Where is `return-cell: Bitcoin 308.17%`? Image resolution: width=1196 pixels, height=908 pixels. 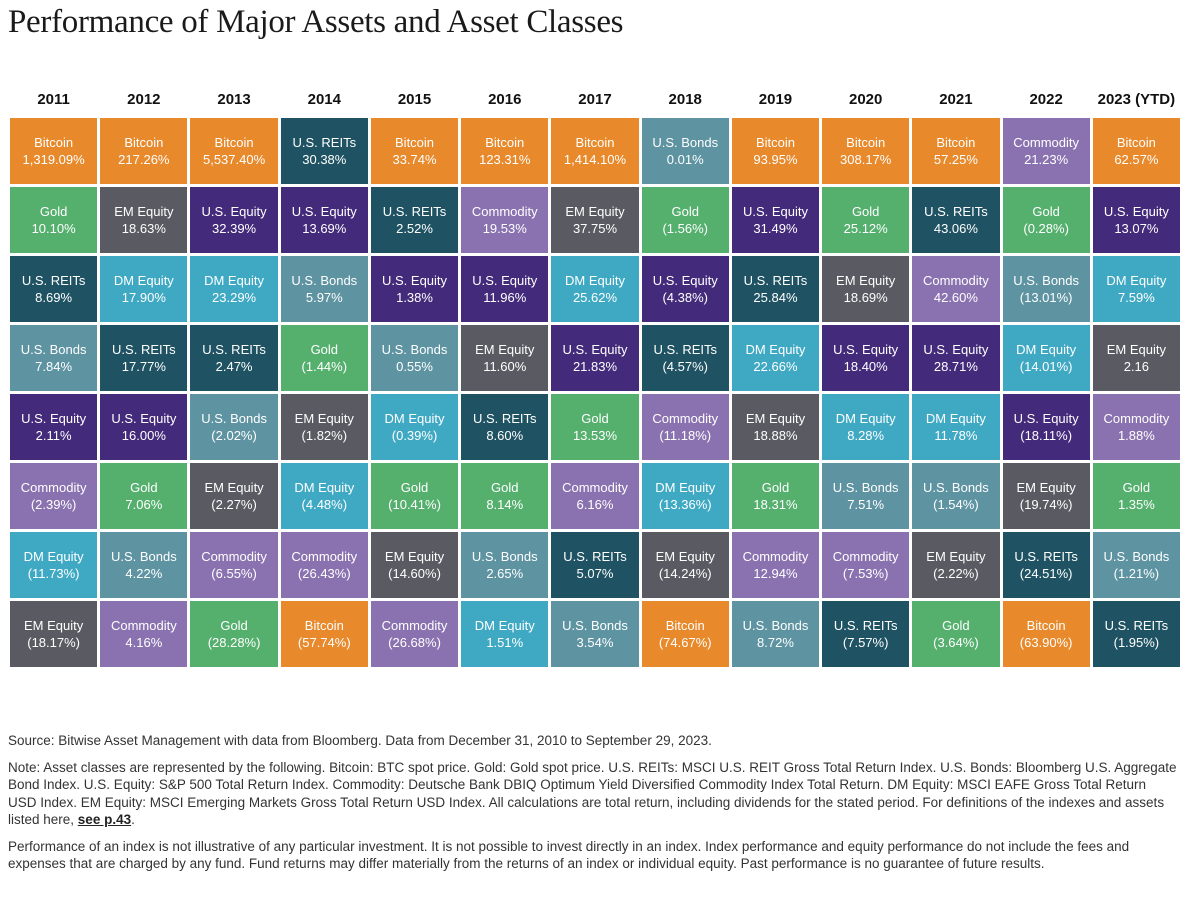 return-cell: Bitcoin 308.17% is located at coordinates (866, 151).